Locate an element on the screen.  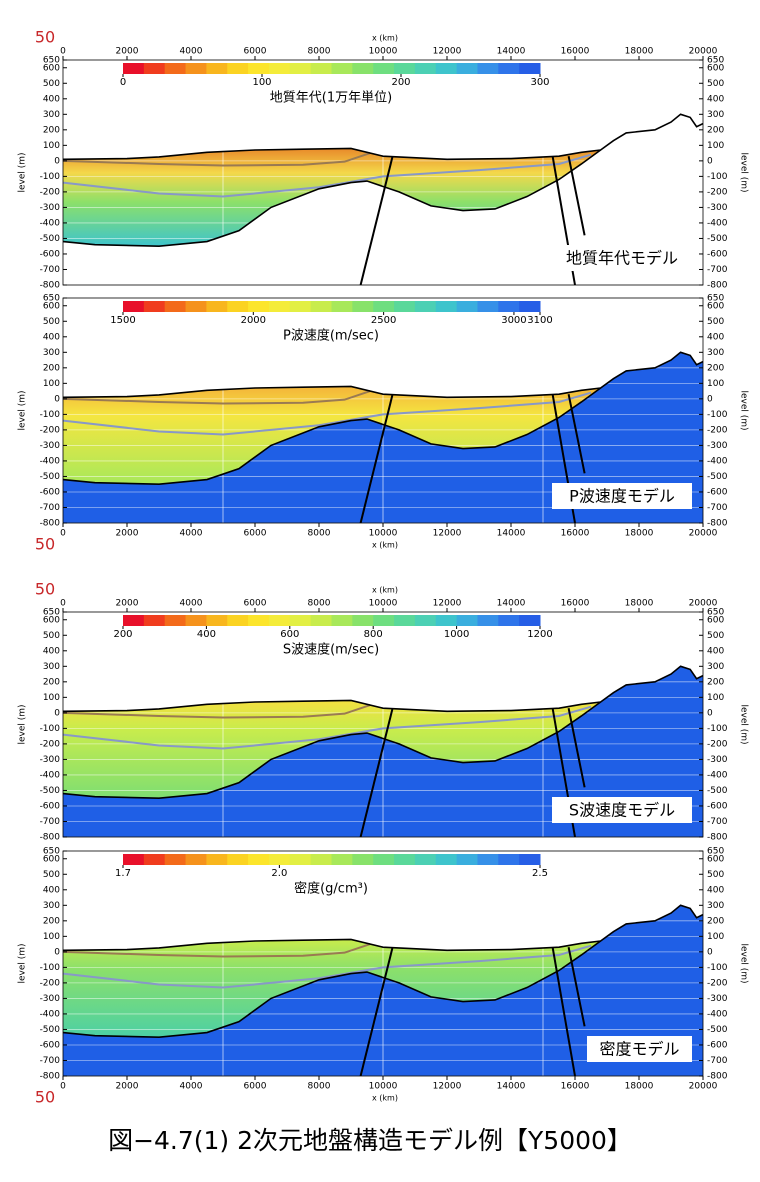
y-tick-label: -700 is located at coordinates (50, 822).